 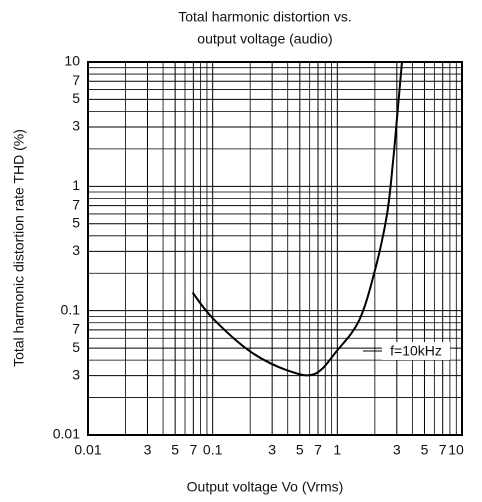 I want to click on y-tick-label: 0.1, so click(x=71, y=309).